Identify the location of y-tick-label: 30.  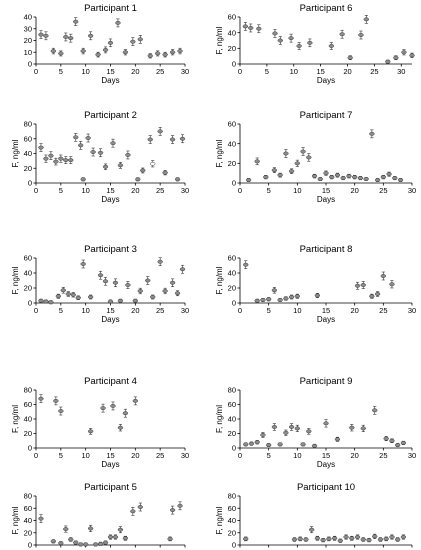
(28, 28).